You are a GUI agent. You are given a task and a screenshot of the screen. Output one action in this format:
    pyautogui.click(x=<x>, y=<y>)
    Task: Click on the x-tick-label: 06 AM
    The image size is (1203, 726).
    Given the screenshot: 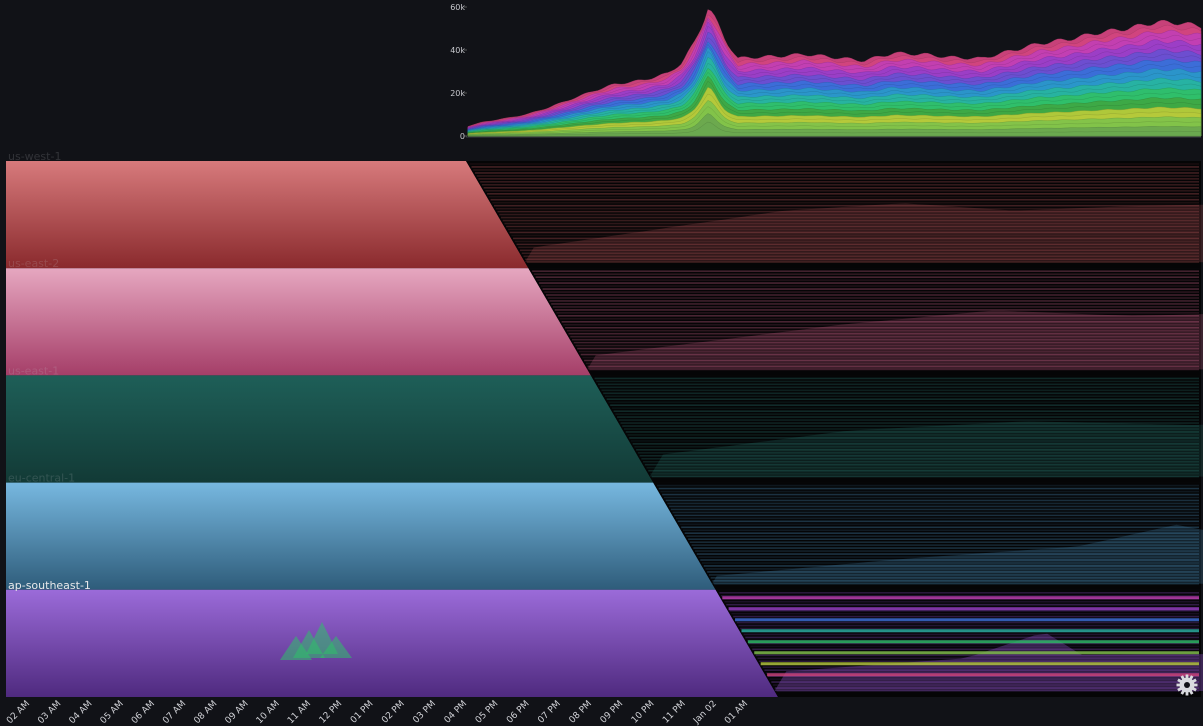 What is the action you would take?
    pyautogui.click(x=143, y=712)
    